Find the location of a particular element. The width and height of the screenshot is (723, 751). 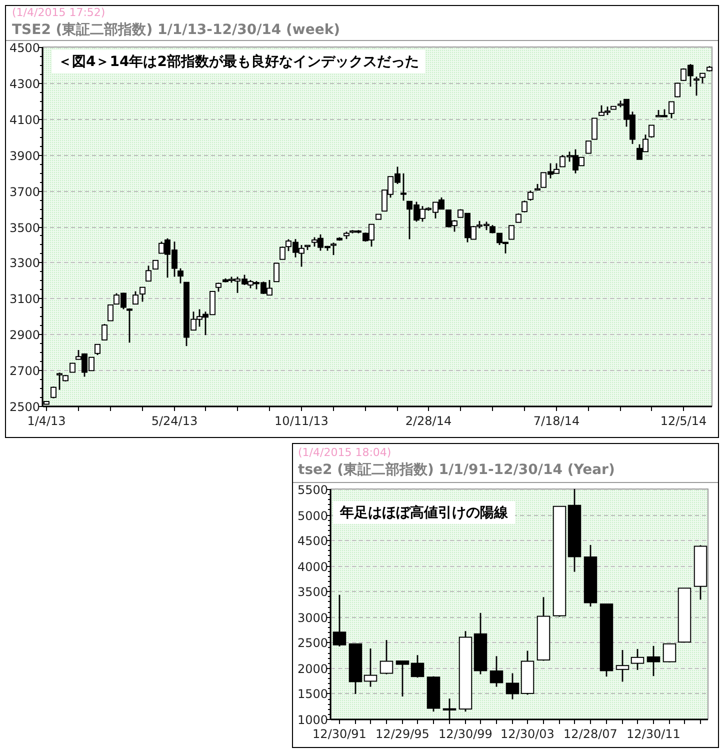

x-tick-label: 12/30/99 is located at coordinates (465, 734).